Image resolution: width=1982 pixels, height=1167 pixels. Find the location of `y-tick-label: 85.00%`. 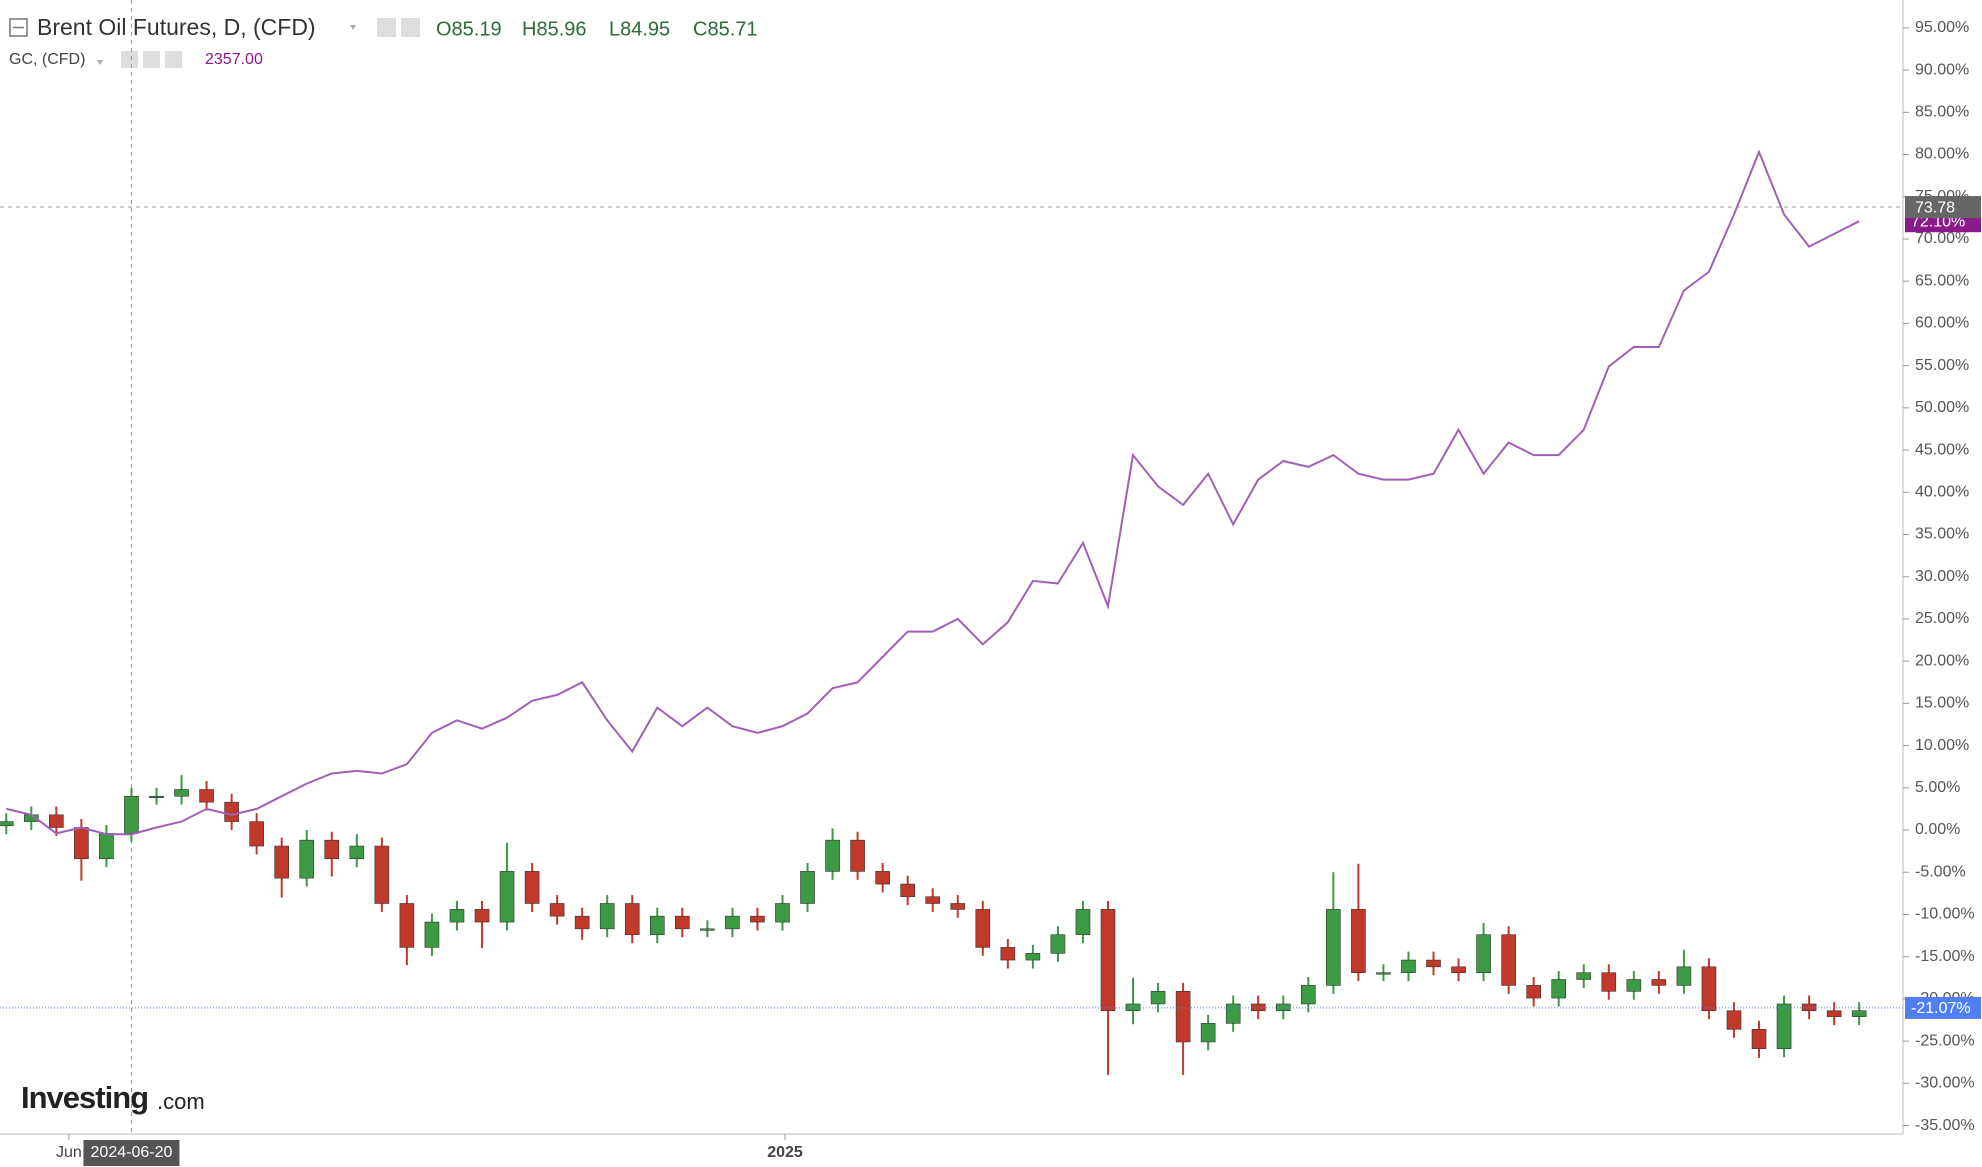

y-tick-label: 85.00% is located at coordinates (1942, 112).